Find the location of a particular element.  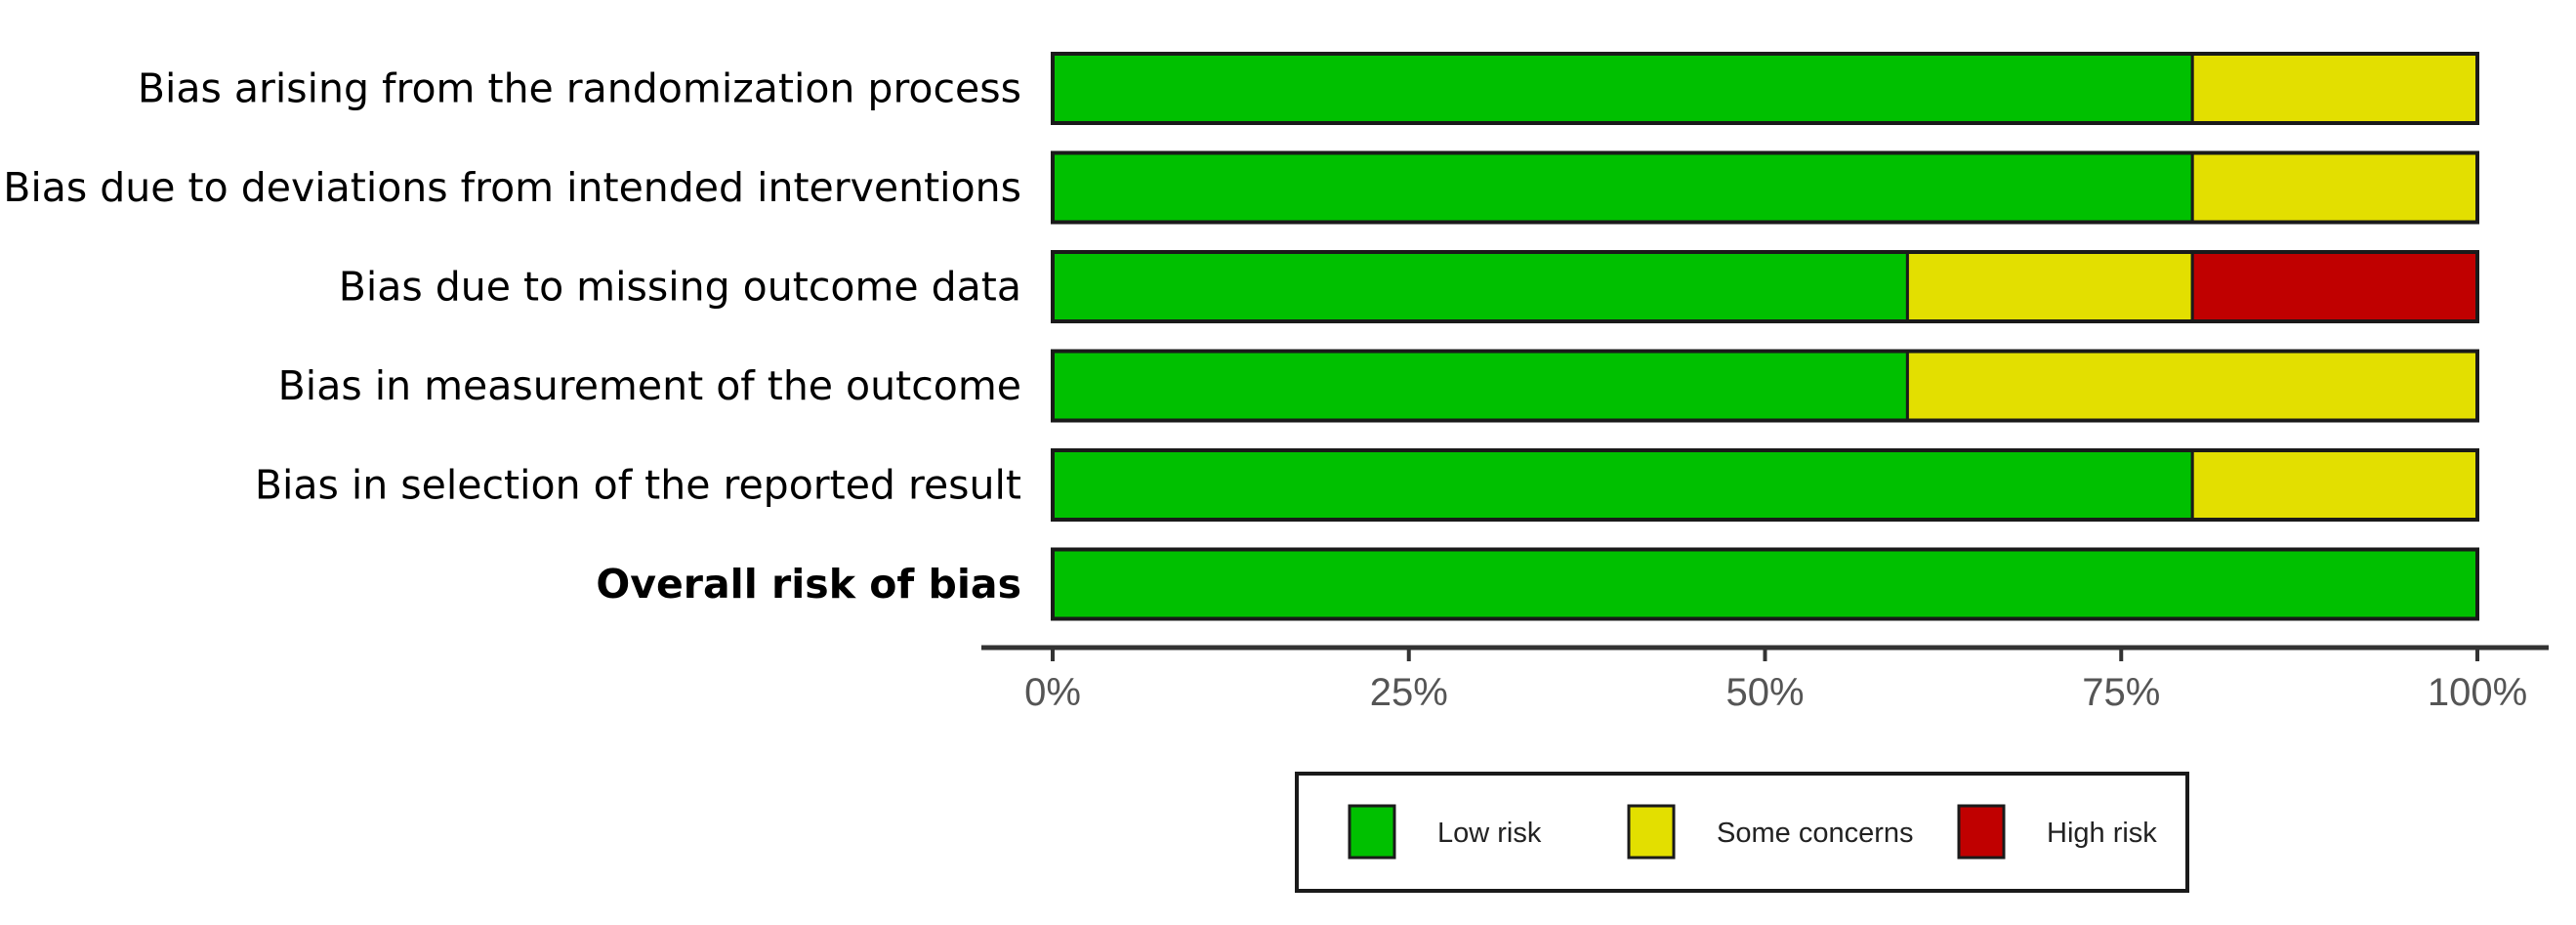

bar-segment-some-concerns-bias-due-to-deviations-from-intended-interventions is located at coordinates (2334, 187).